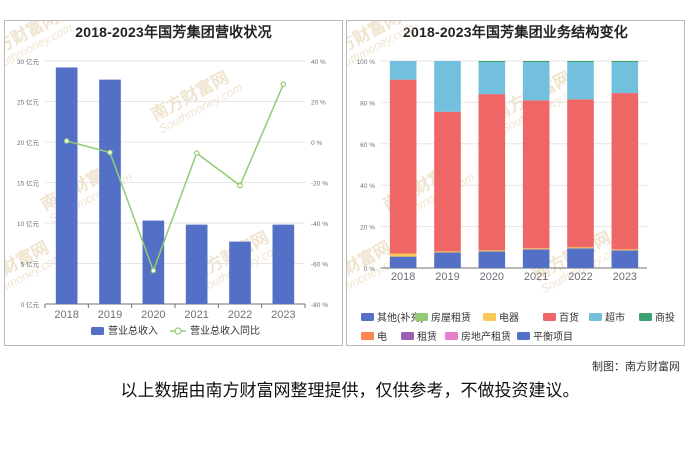 The image size is (700, 467). What do you see at coordinates (175, 178) in the screenshot?
I see `line-series` at bounding box center [175, 178].